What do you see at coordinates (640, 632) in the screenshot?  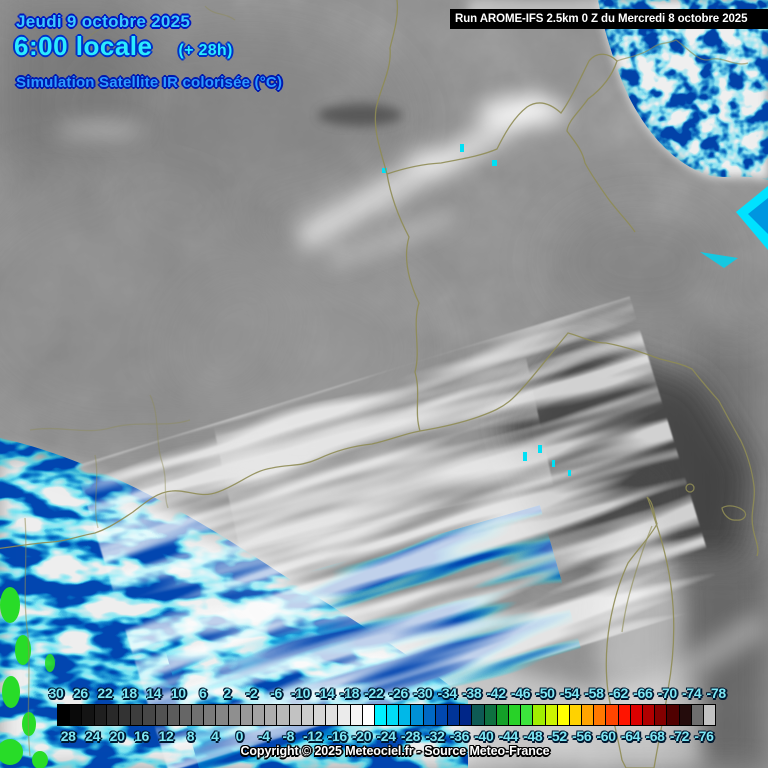 I see `corsica-outline` at bounding box center [640, 632].